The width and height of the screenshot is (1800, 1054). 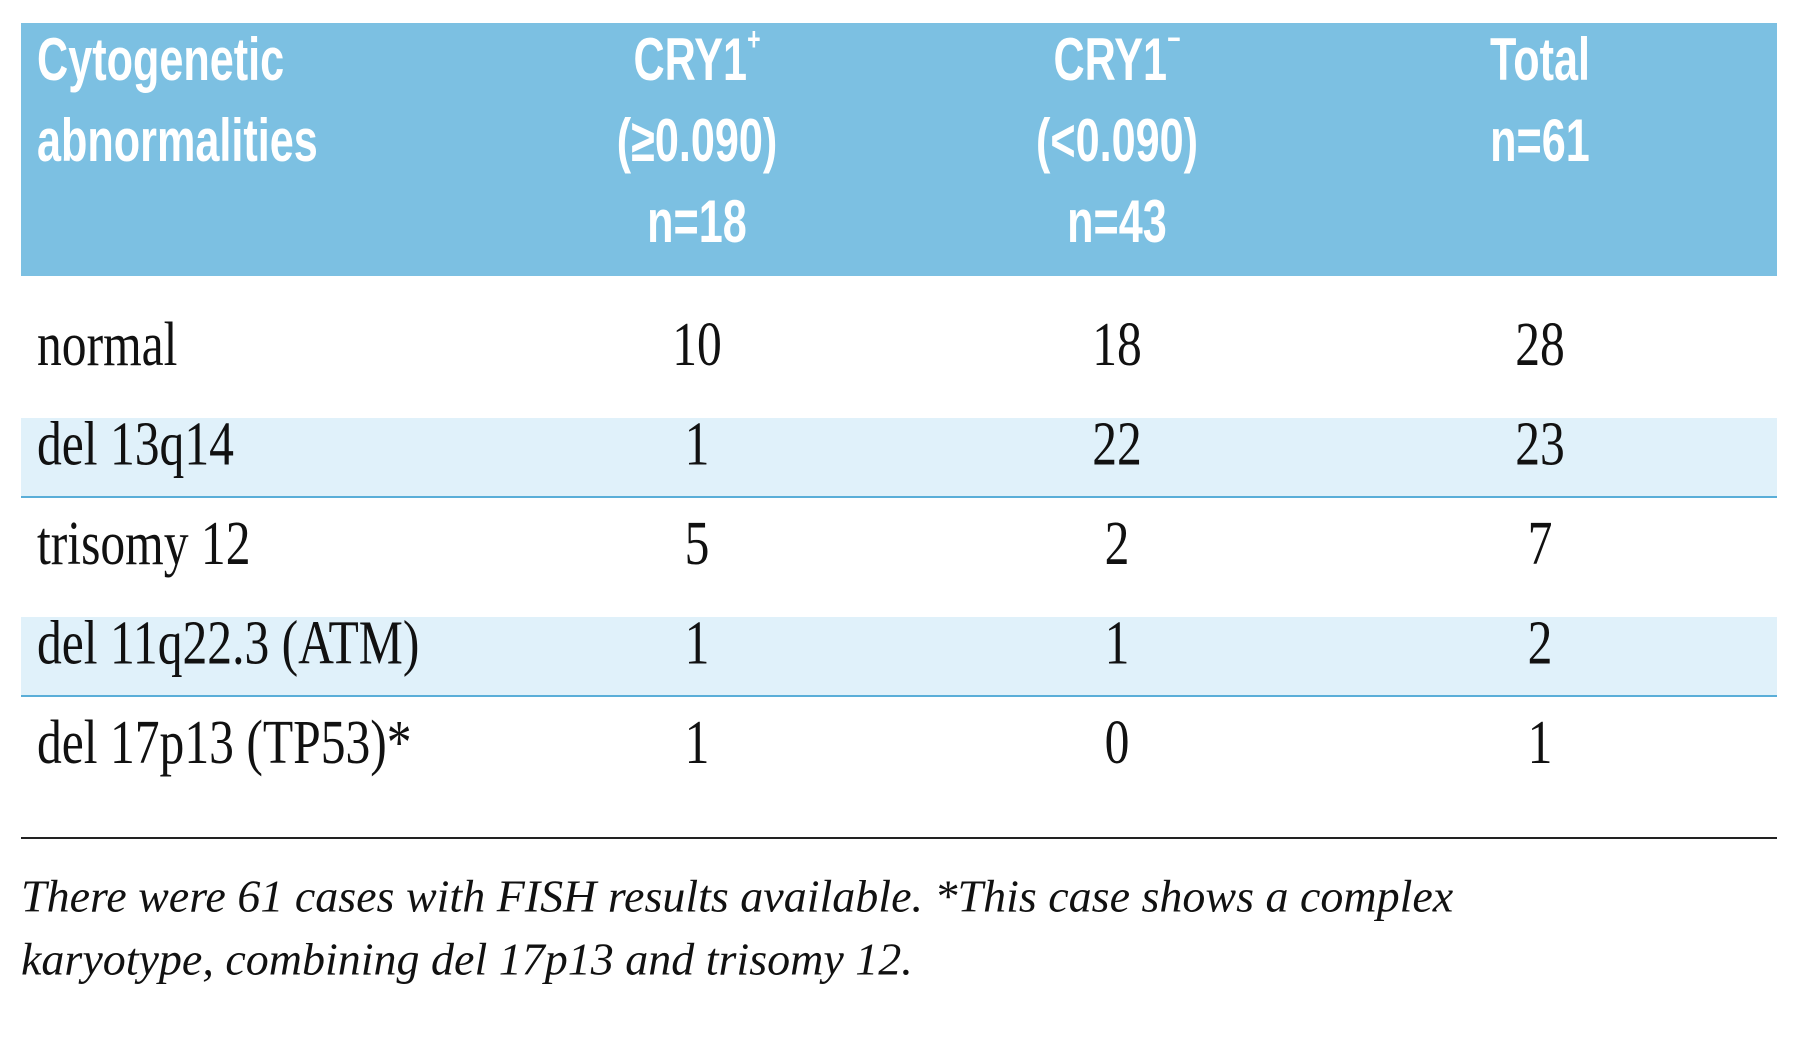 What do you see at coordinates (160, 60) in the screenshot?
I see `header-cell: Cytogenetic` at bounding box center [160, 60].